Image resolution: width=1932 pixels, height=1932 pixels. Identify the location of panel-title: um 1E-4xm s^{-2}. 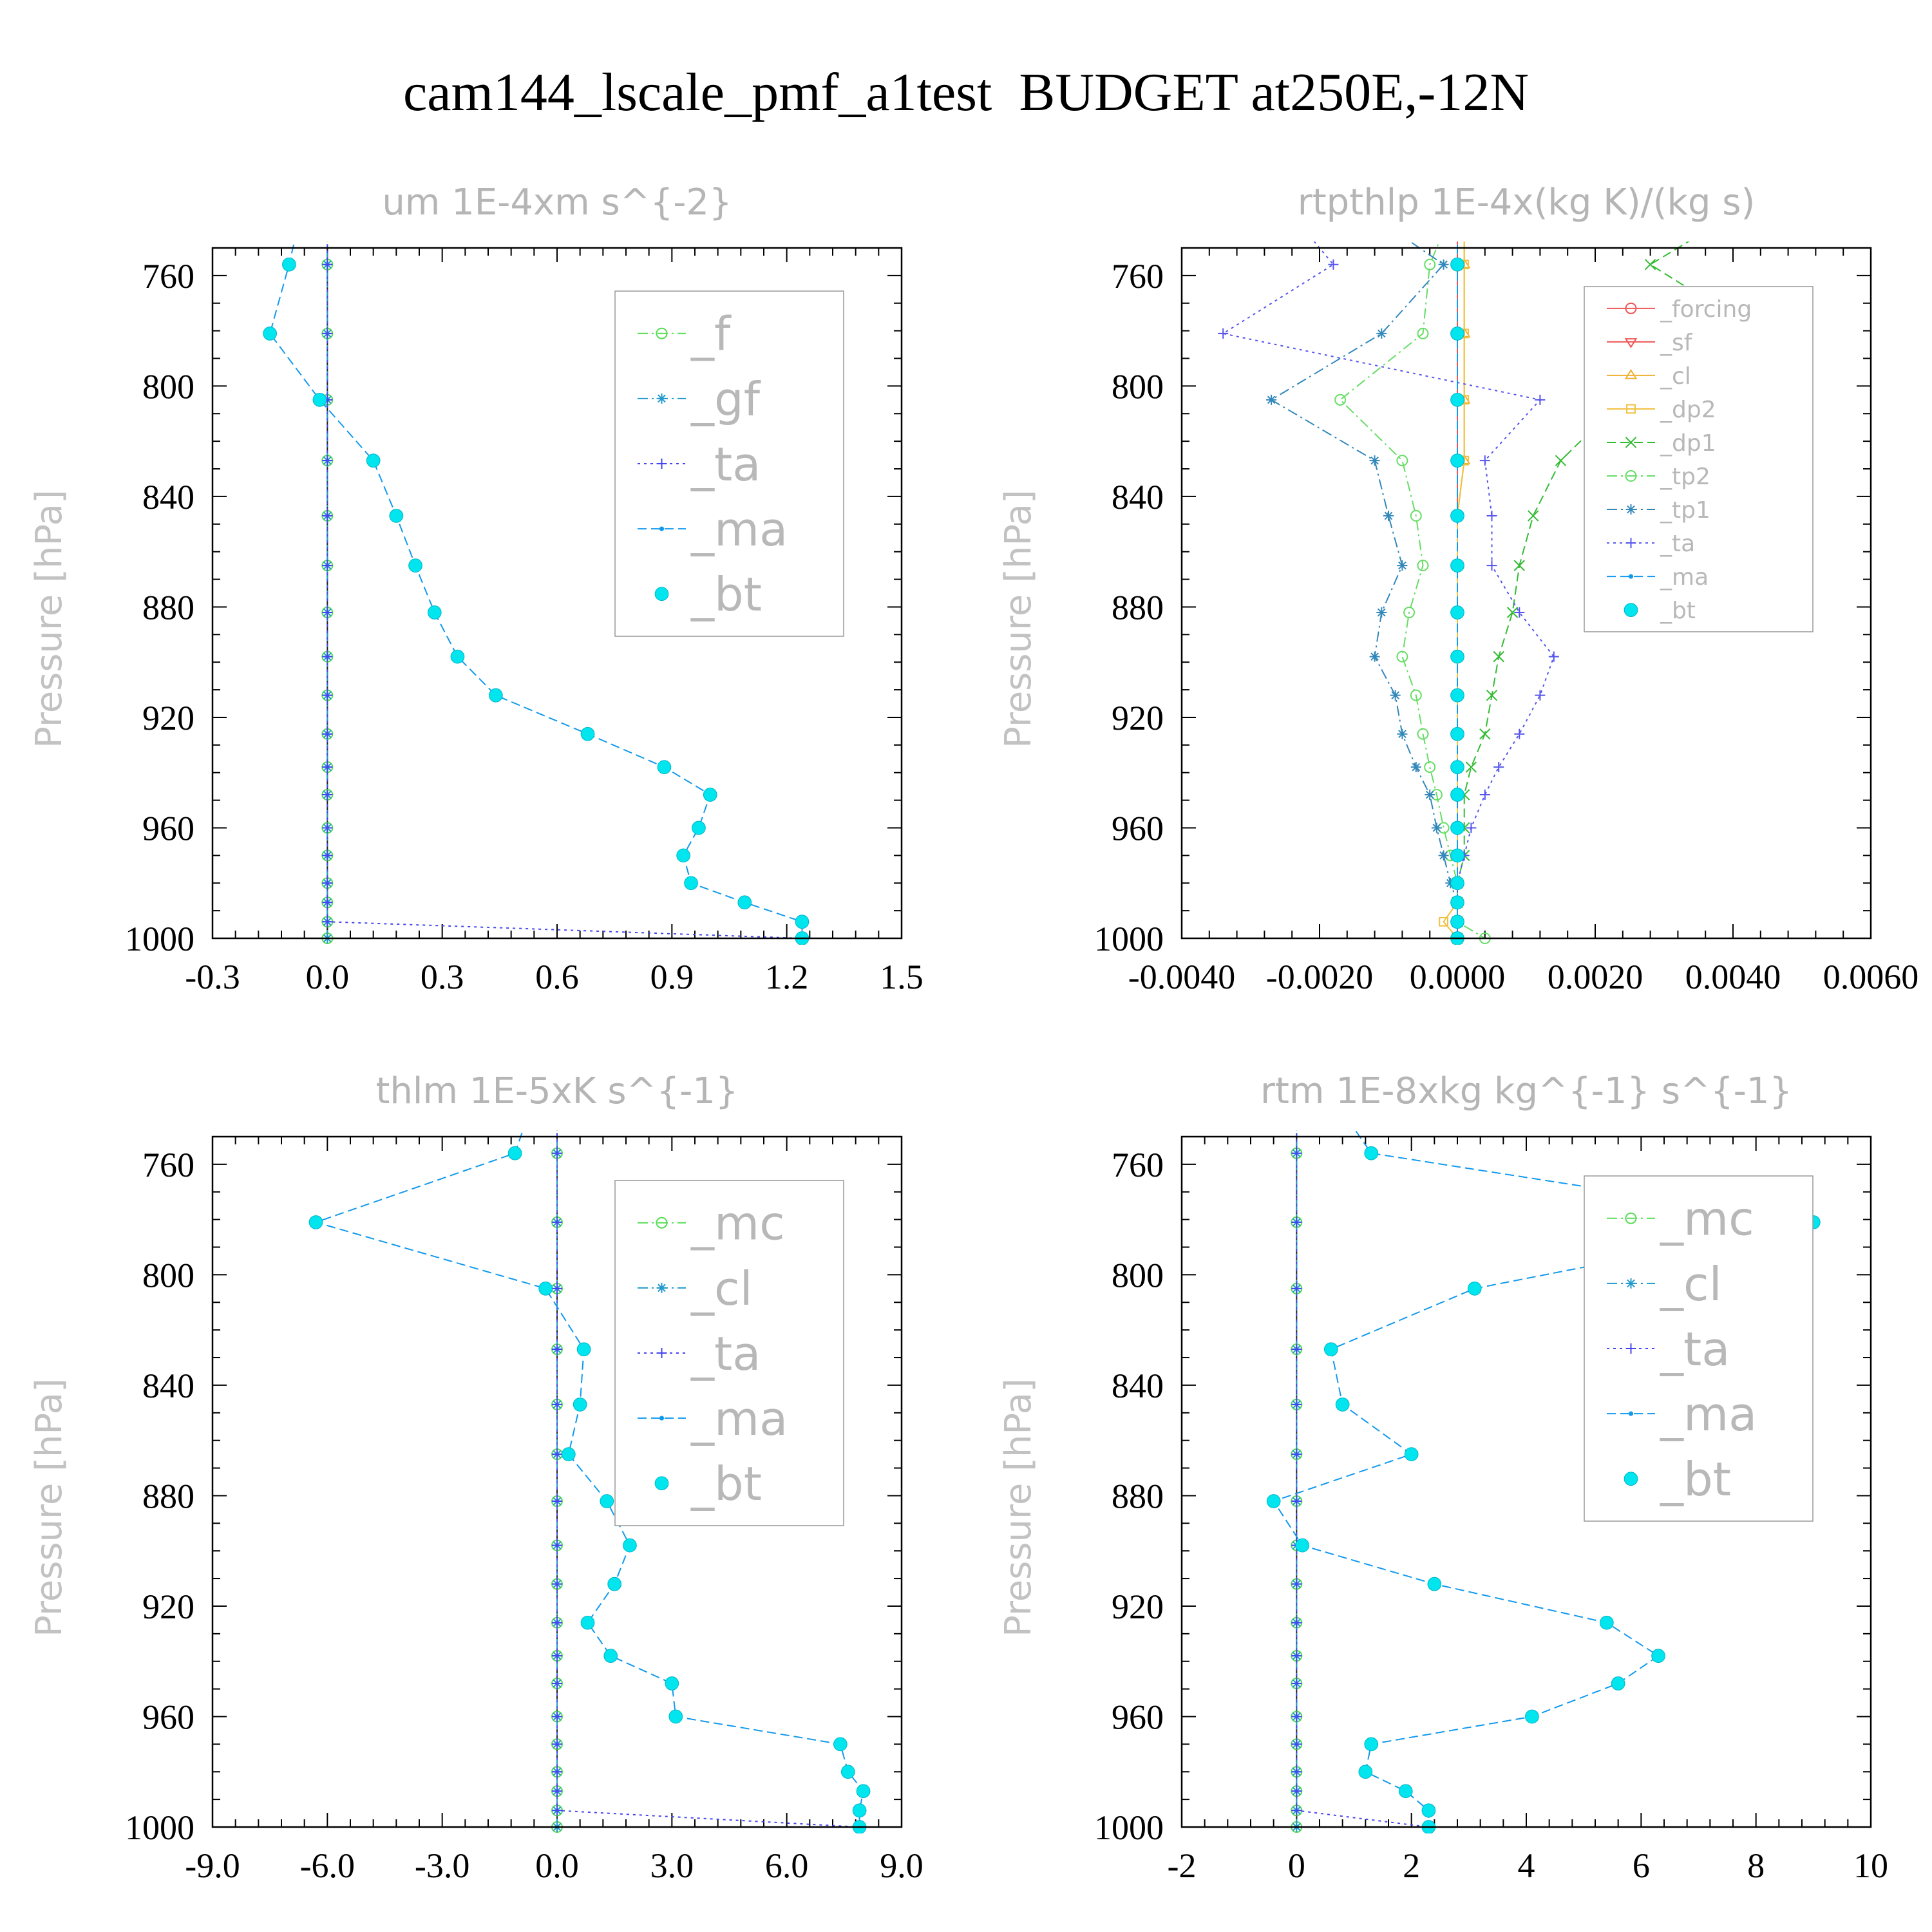
(557, 202).